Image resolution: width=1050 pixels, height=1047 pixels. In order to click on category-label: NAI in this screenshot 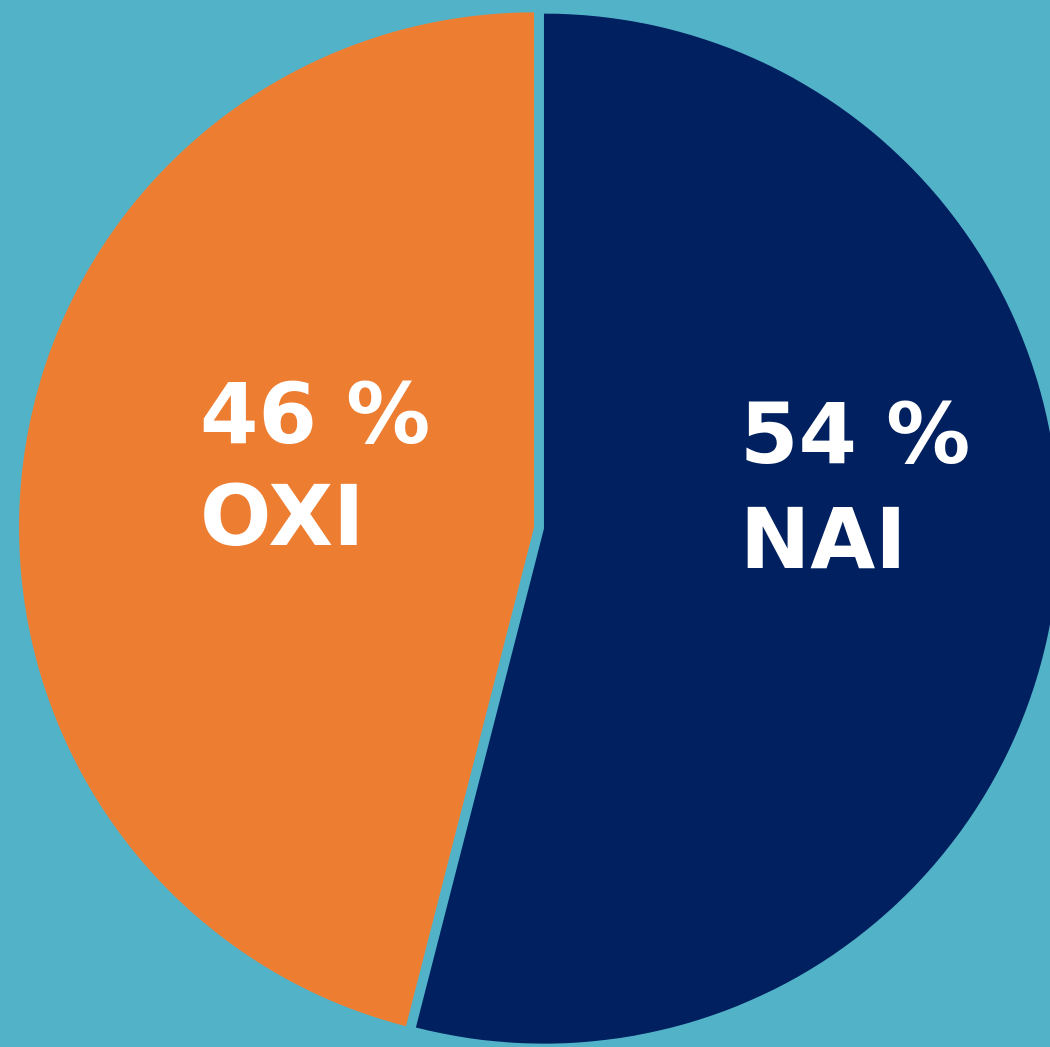, I will do `click(823, 539)`.